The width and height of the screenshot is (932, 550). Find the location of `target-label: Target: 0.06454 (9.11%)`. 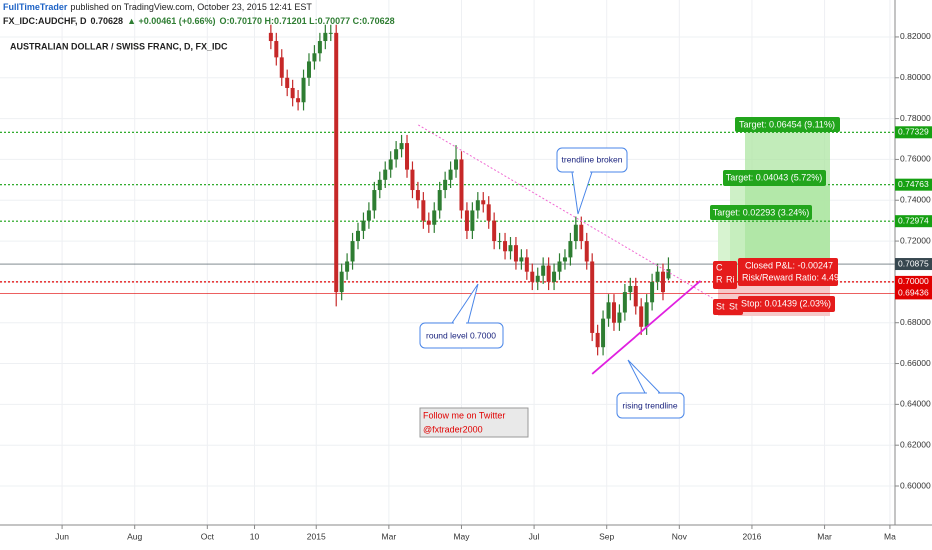

target-label: Target: 0.06454 (9.11%) is located at coordinates (787, 124).